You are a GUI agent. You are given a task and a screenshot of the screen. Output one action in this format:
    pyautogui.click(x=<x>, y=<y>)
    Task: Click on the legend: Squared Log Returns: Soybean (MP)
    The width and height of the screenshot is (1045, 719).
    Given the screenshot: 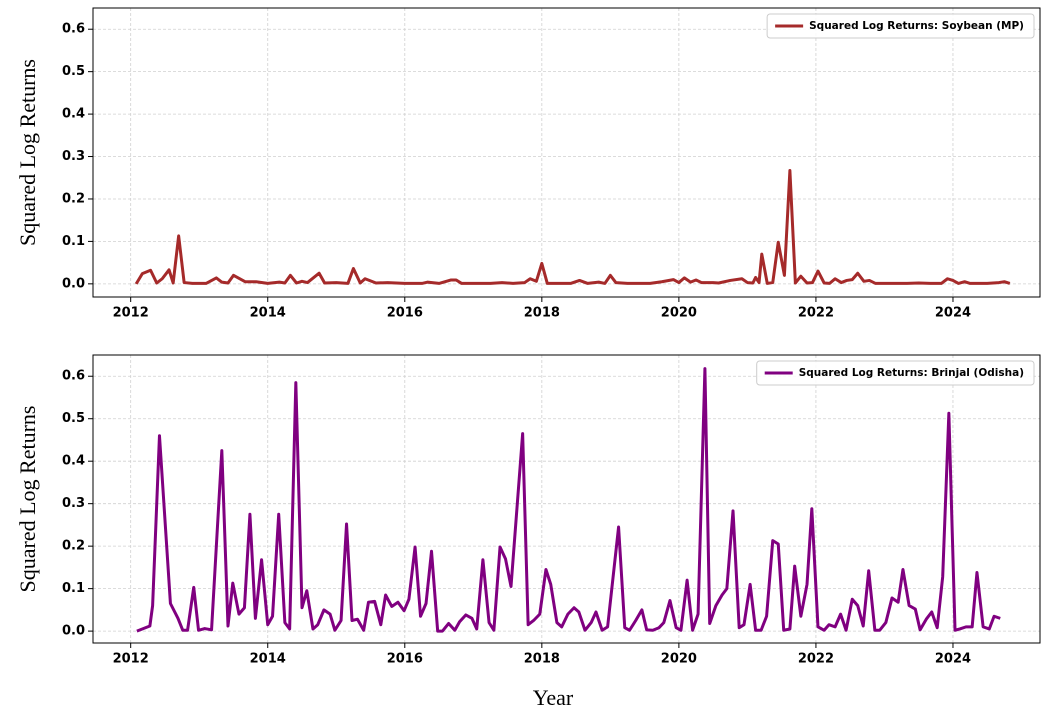 What is the action you would take?
    pyautogui.click(x=900, y=26)
    